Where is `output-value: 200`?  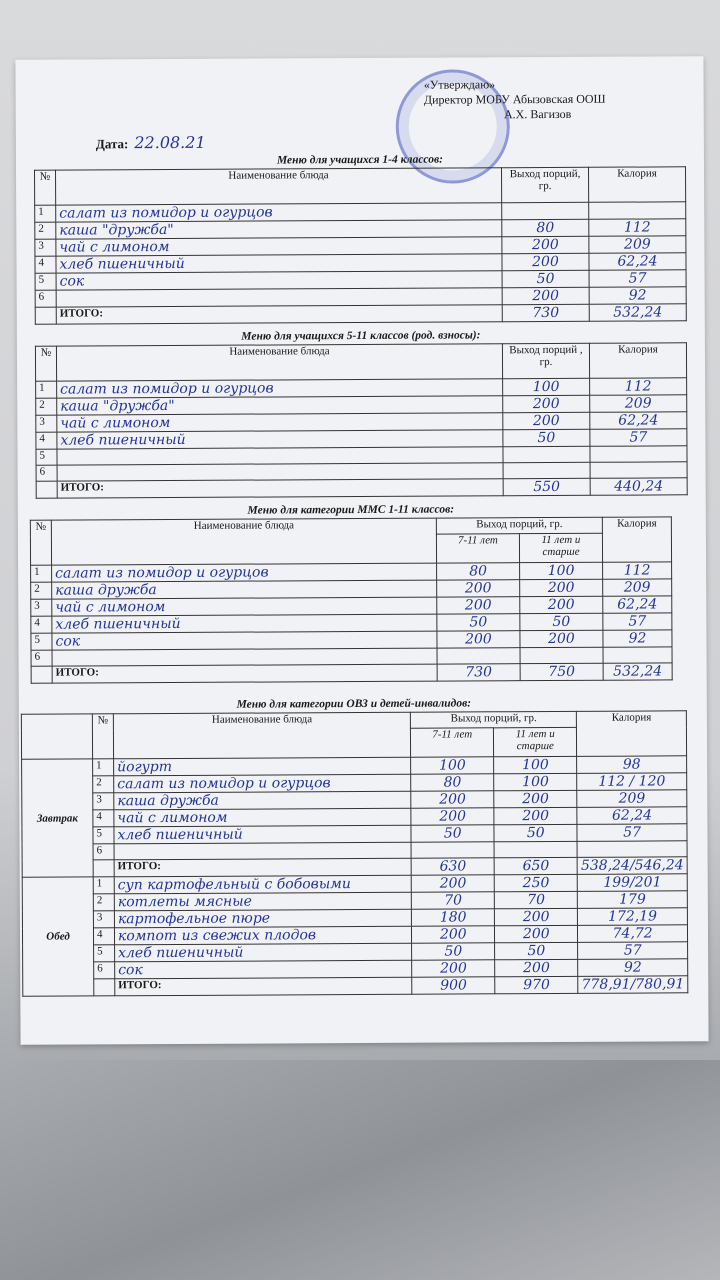
output-value: 200 is located at coordinates (545, 245).